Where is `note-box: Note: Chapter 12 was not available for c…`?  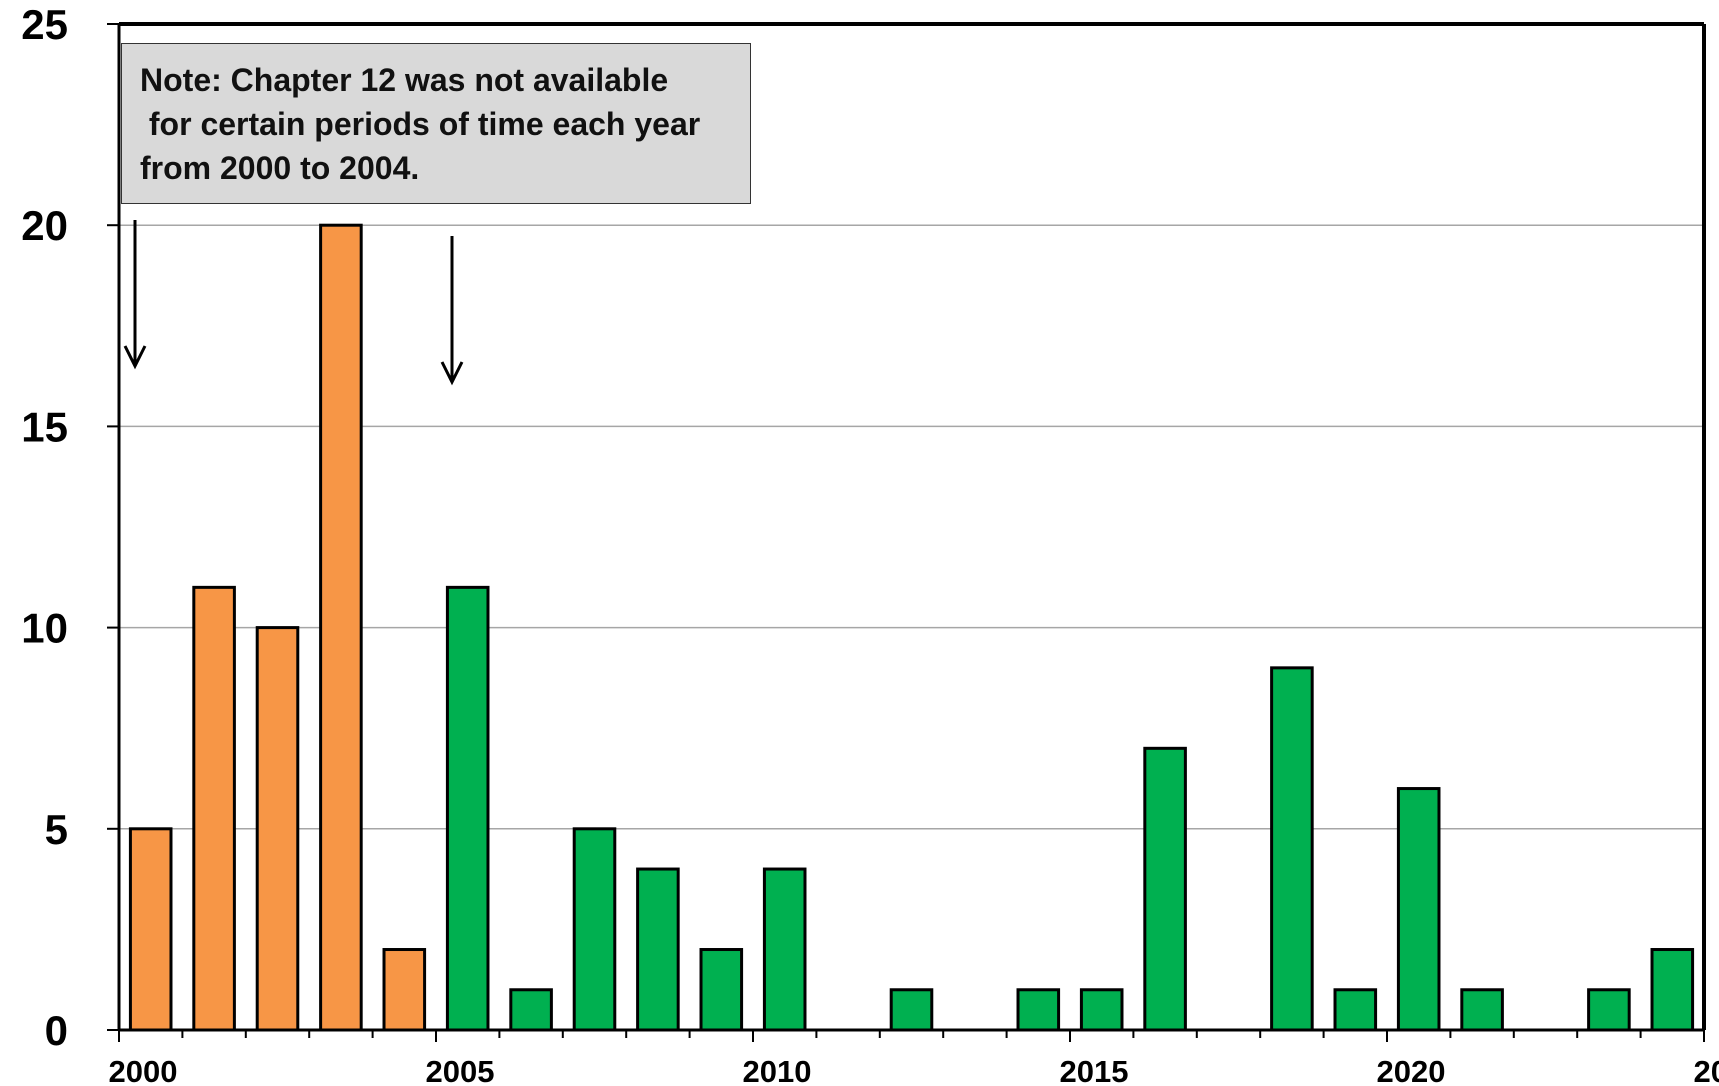 note-box: Note: Chapter 12 was not available for c… is located at coordinates (436, 123).